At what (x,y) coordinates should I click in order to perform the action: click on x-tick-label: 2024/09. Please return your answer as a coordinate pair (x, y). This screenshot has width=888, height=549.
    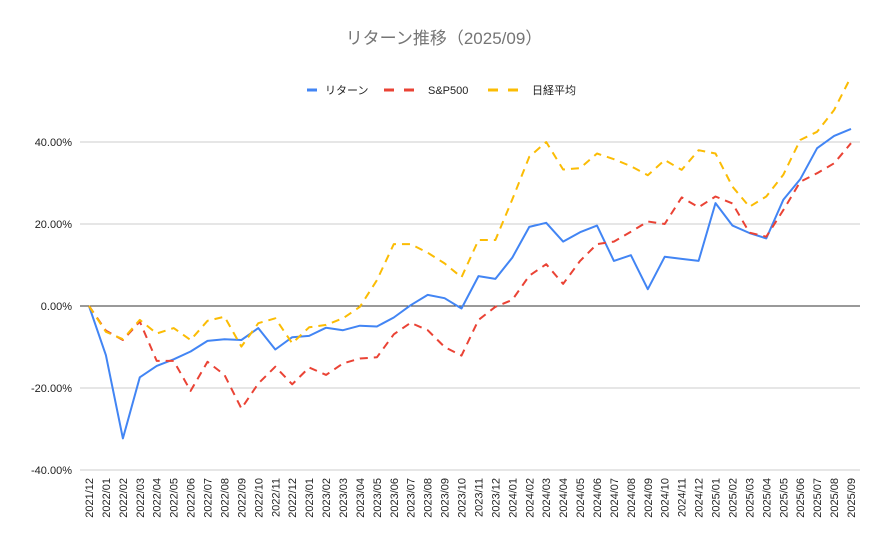
    Looking at the image, I should click on (649, 498).